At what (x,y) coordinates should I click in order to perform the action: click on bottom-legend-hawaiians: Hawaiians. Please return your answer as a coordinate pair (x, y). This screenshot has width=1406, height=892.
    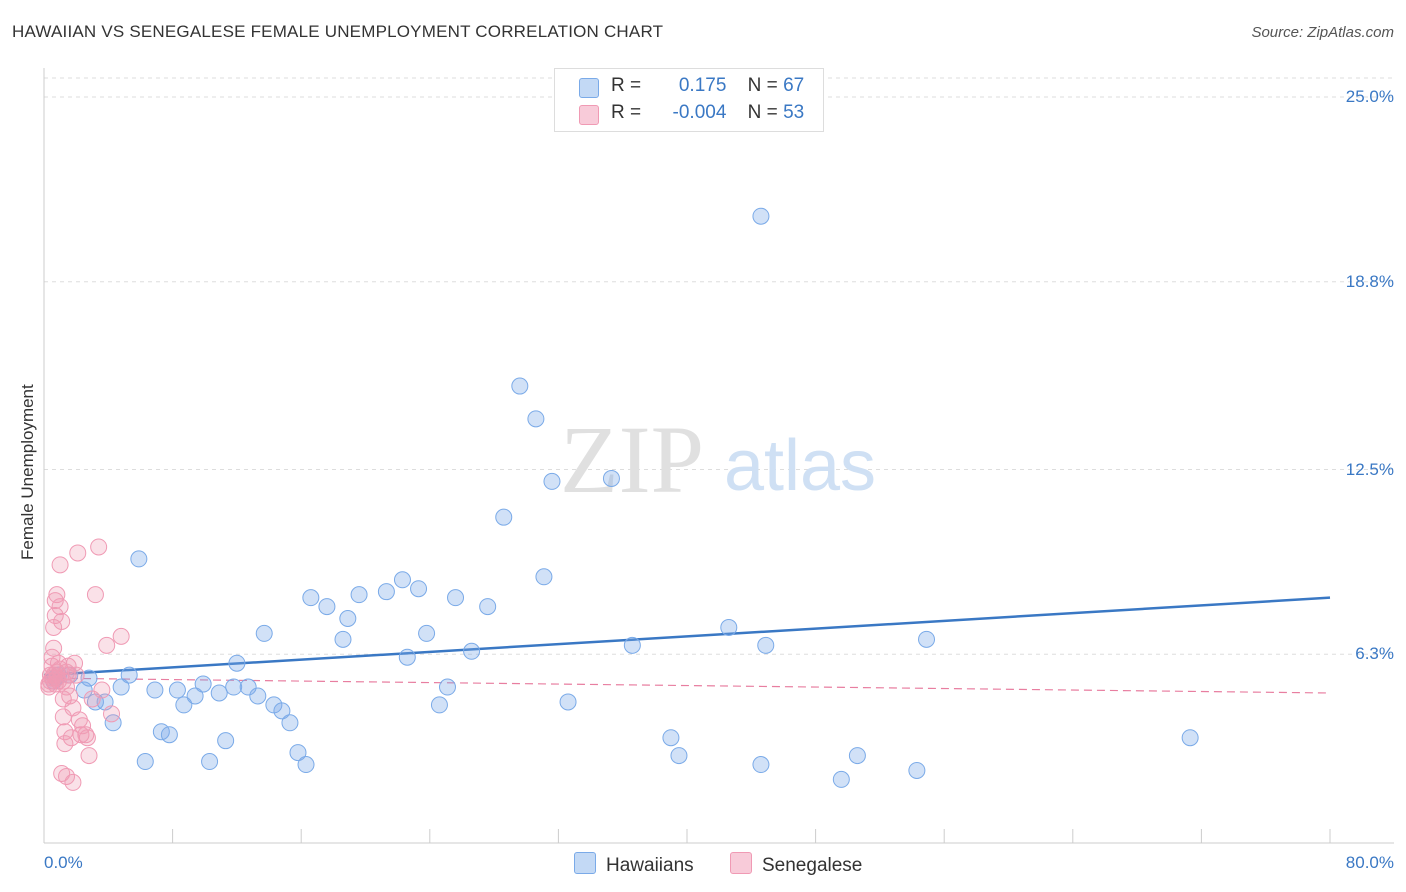
    Looking at the image, I should click on (634, 864).